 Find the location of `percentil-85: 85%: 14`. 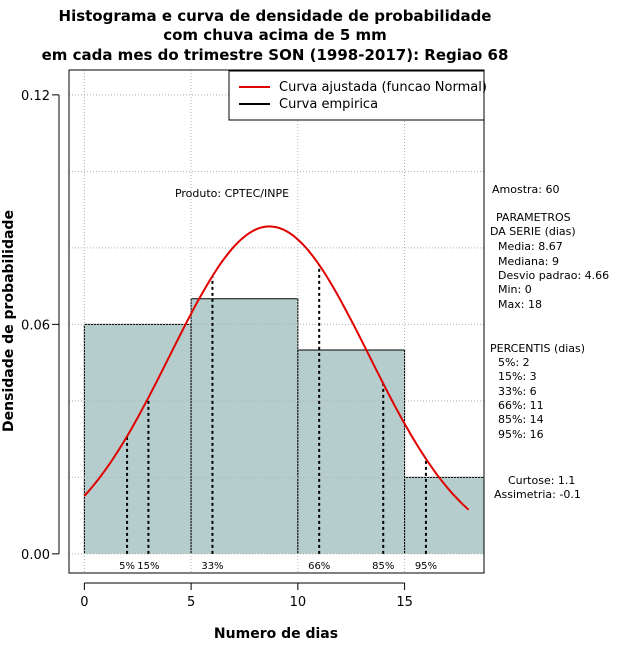

percentil-85: 85%: 14 is located at coordinates (521, 419).